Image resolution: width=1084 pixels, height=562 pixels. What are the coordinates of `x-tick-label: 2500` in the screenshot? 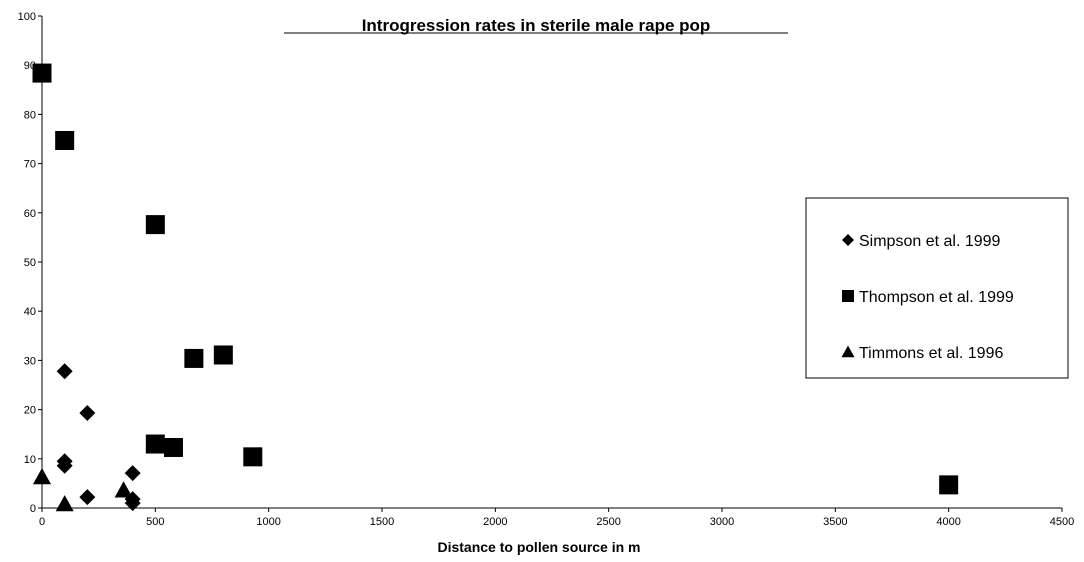 It's located at (608, 522).